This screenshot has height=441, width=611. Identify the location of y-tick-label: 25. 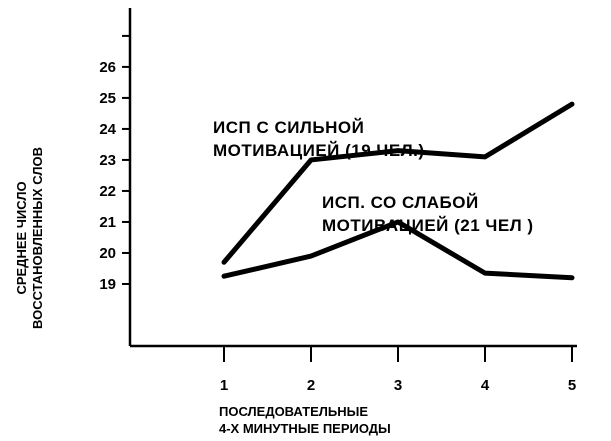
(107, 98).